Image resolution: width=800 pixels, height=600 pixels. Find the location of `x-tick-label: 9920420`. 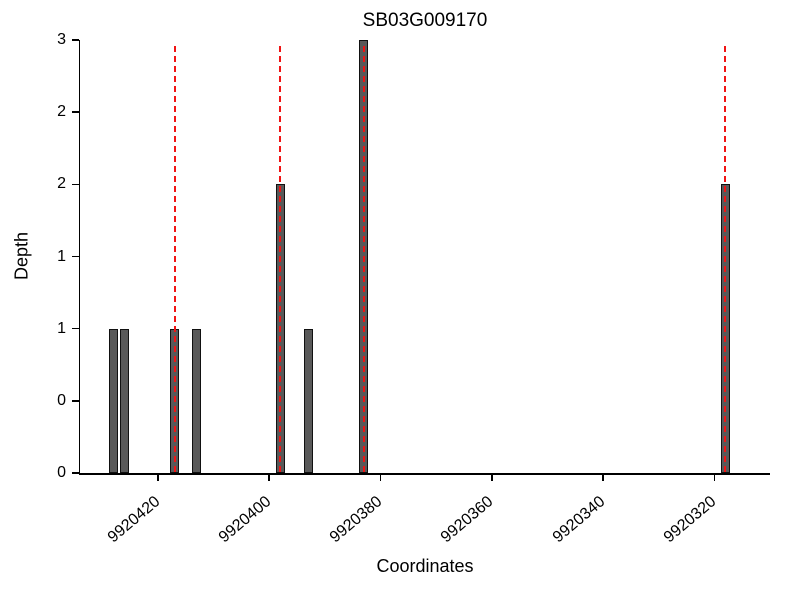

x-tick-label: 9920420 is located at coordinates (134, 520).